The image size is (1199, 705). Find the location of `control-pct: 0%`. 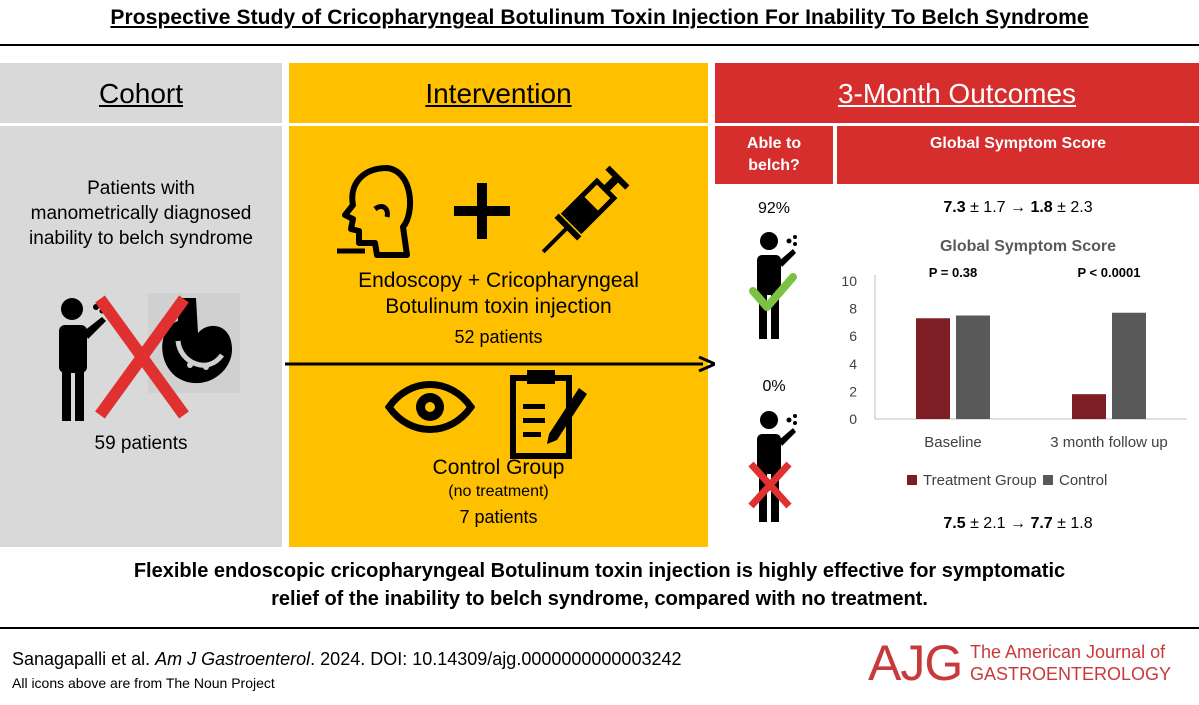

control-pct: 0% is located at coordinates (774, 386).